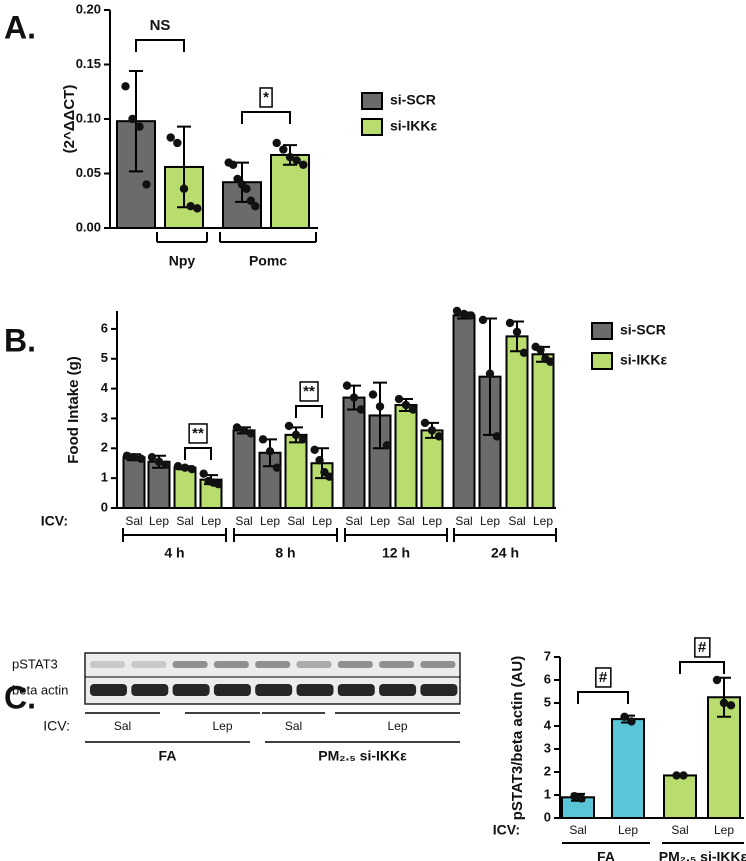 The height and width of the screenshot is (861, 746). What do you see at coordinates (268, 261) in the screenshot?
I see `group-label: Pomc` at bounding box center [268, 261].